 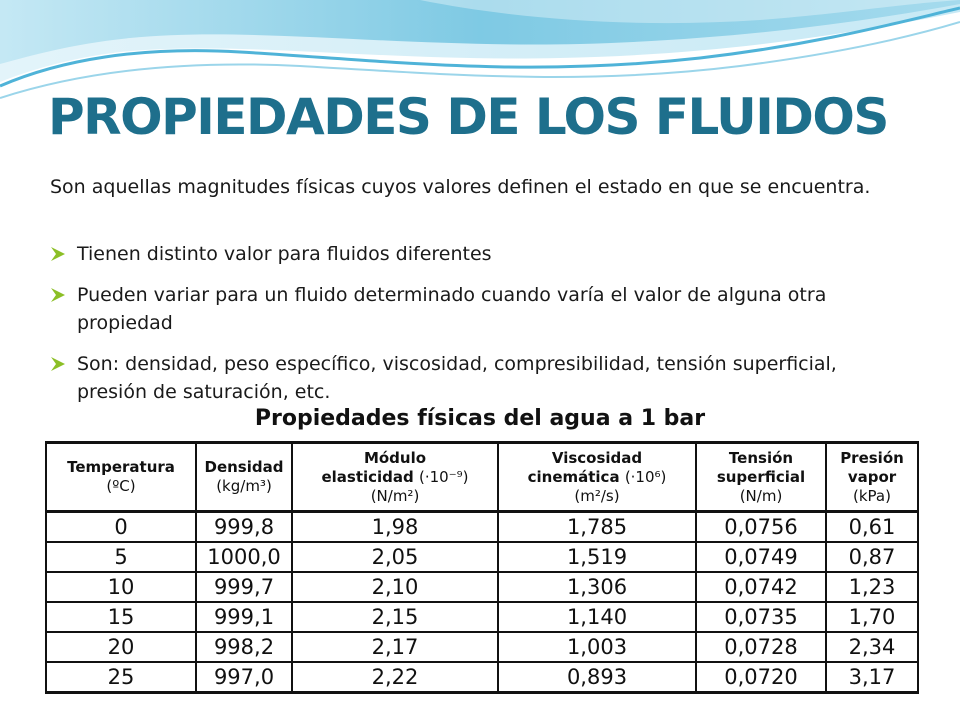 What do you see at coordinates (872, 477) in the screenshot?
I see `header-vapor-pressure: Presión vapor (kPa)` at bounding box center [872, 477].